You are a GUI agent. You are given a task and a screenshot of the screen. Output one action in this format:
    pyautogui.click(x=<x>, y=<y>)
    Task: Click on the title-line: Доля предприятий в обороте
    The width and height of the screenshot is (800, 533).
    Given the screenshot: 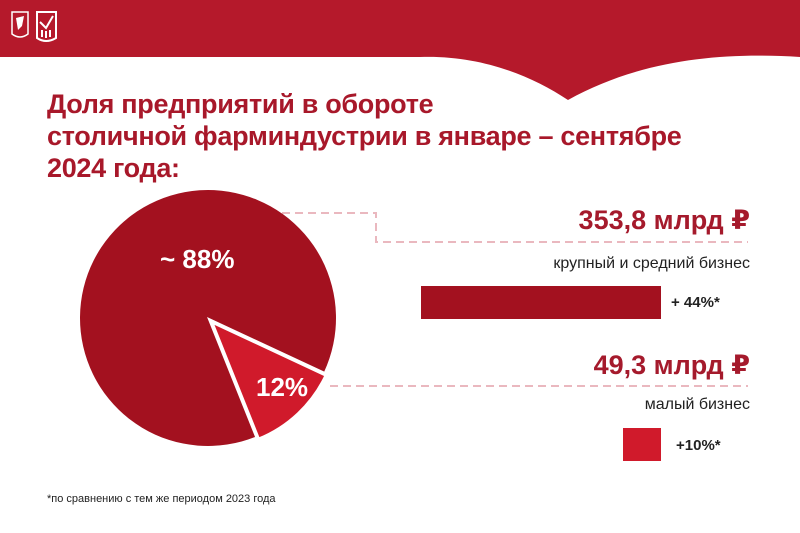 What is the action you would take?
    pyautogui.click(x=240, y=104)
    